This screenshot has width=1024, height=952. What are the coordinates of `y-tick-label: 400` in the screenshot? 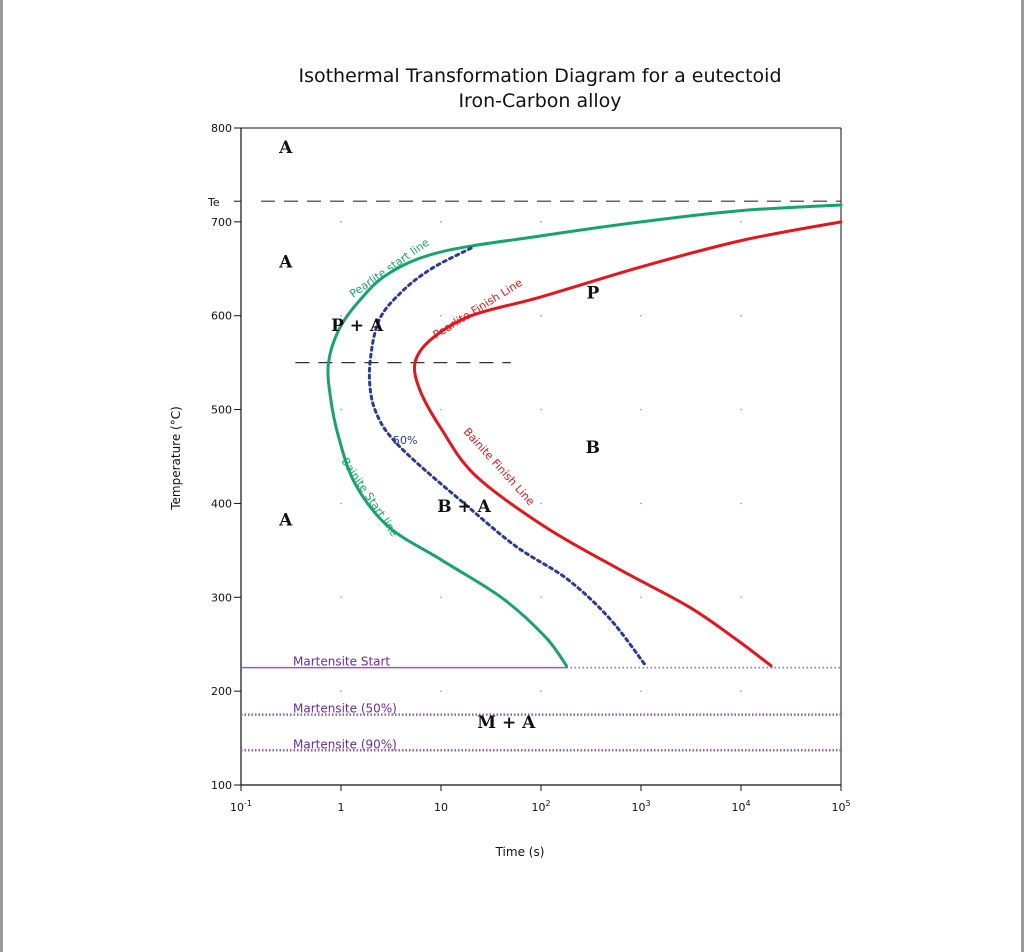 It's located at (221, 503).